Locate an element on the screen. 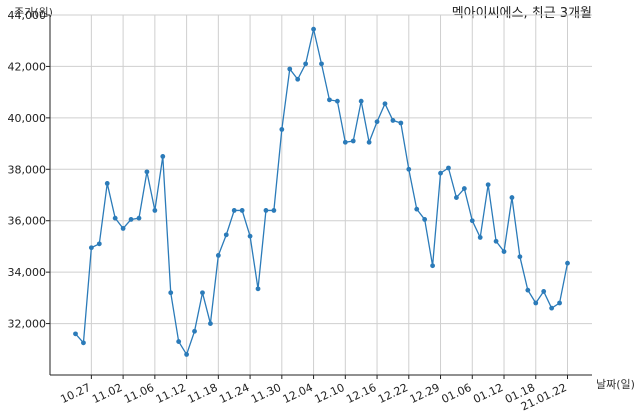 The image size is (640, 415). x-tick-label: 11.12 is located at coordinates (171, 393).